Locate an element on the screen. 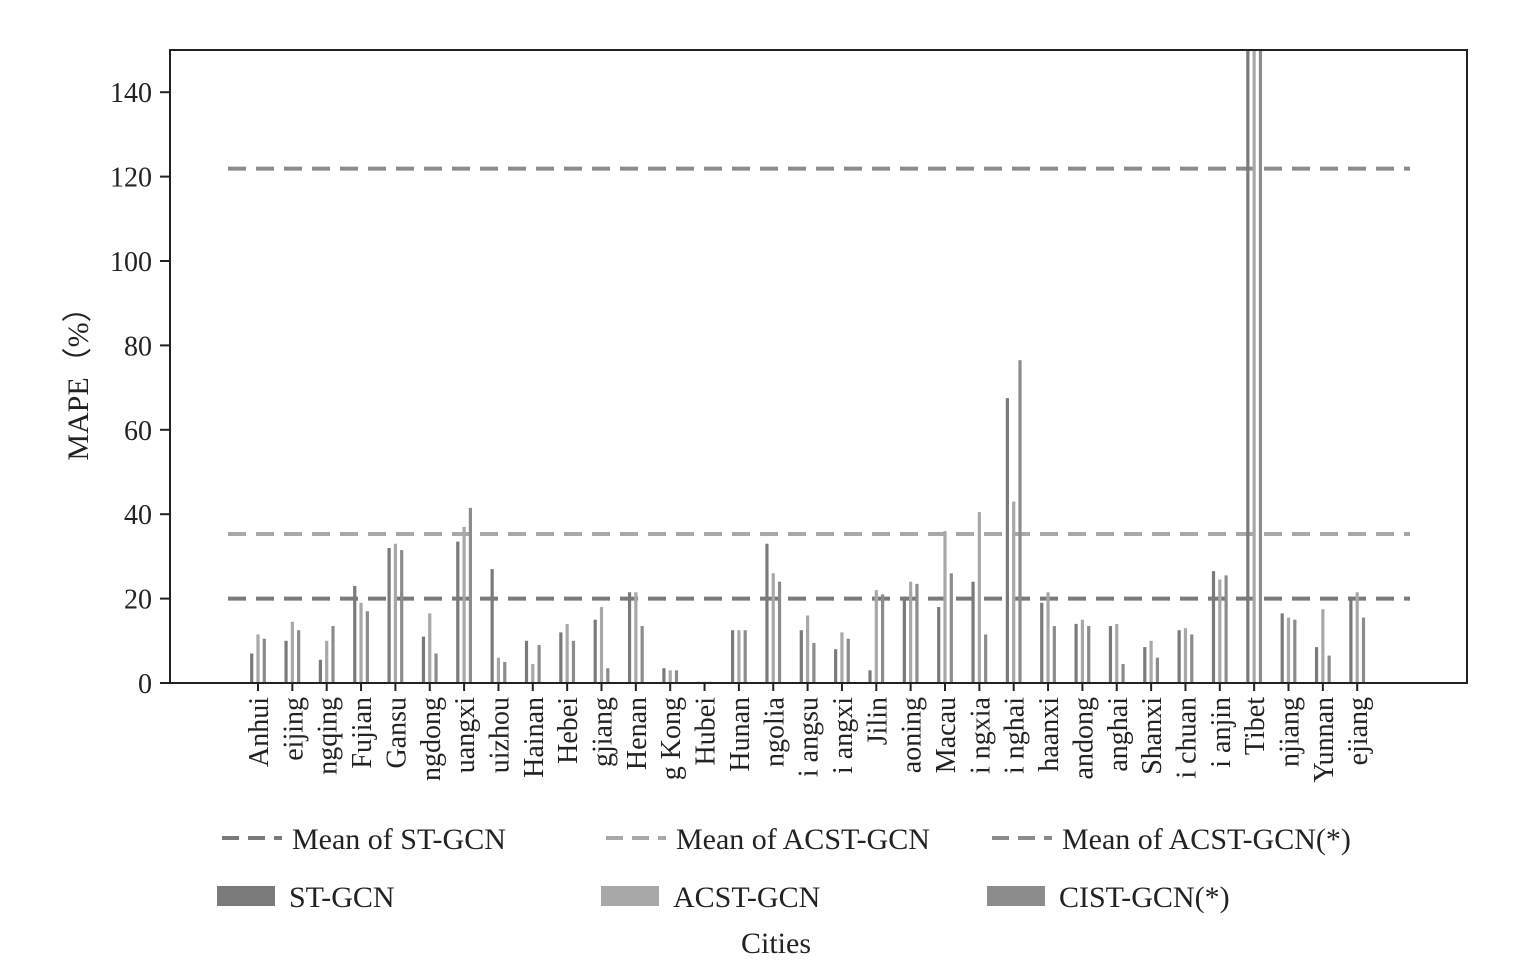 This screenshot has width=1540, height=977. x-tick-label: i angxi is located at coordinates (843, 735).